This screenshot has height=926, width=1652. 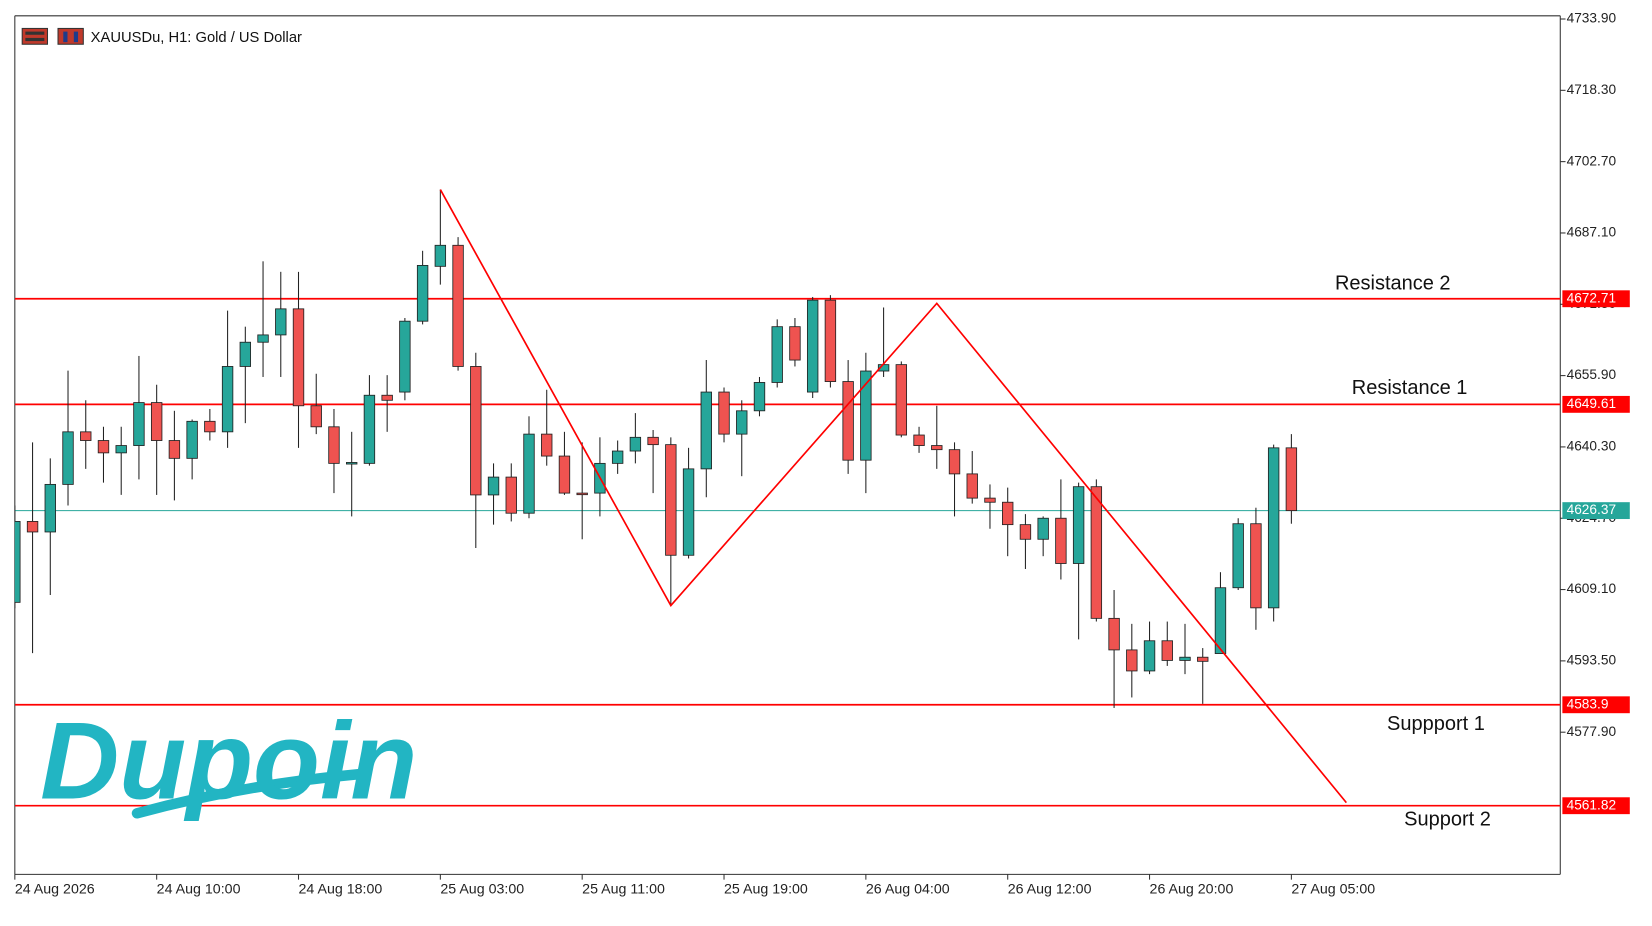 I want to click on x-tick-label: 26 Aug 12:00, so click(x=1050, y=889).